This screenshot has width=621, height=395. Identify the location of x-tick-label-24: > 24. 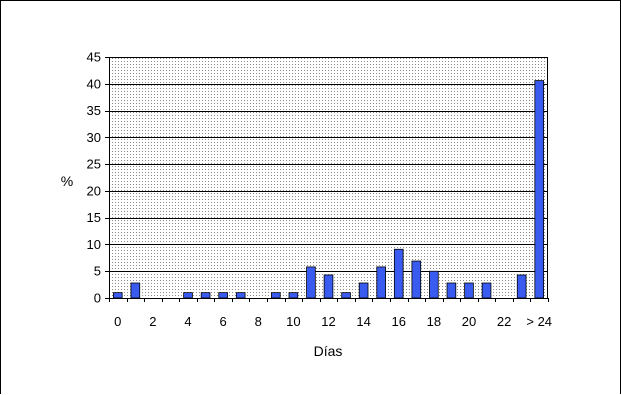
(539, 321).